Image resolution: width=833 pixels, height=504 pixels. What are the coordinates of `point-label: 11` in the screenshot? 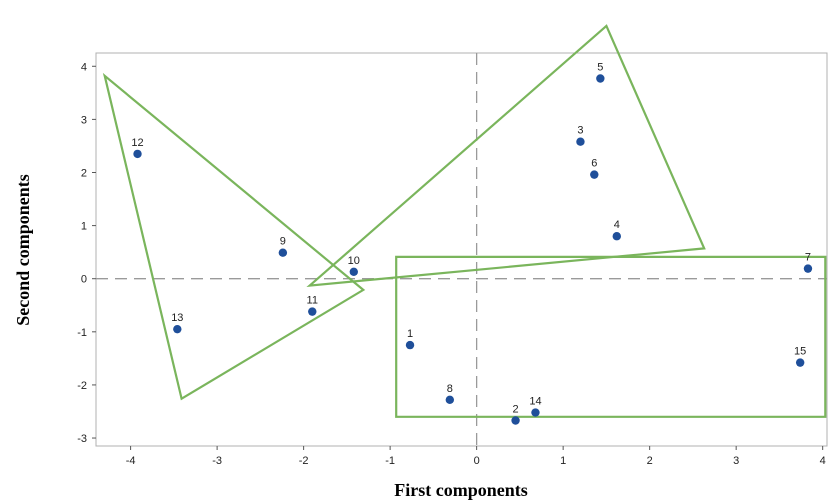 It's located at (312, 301).